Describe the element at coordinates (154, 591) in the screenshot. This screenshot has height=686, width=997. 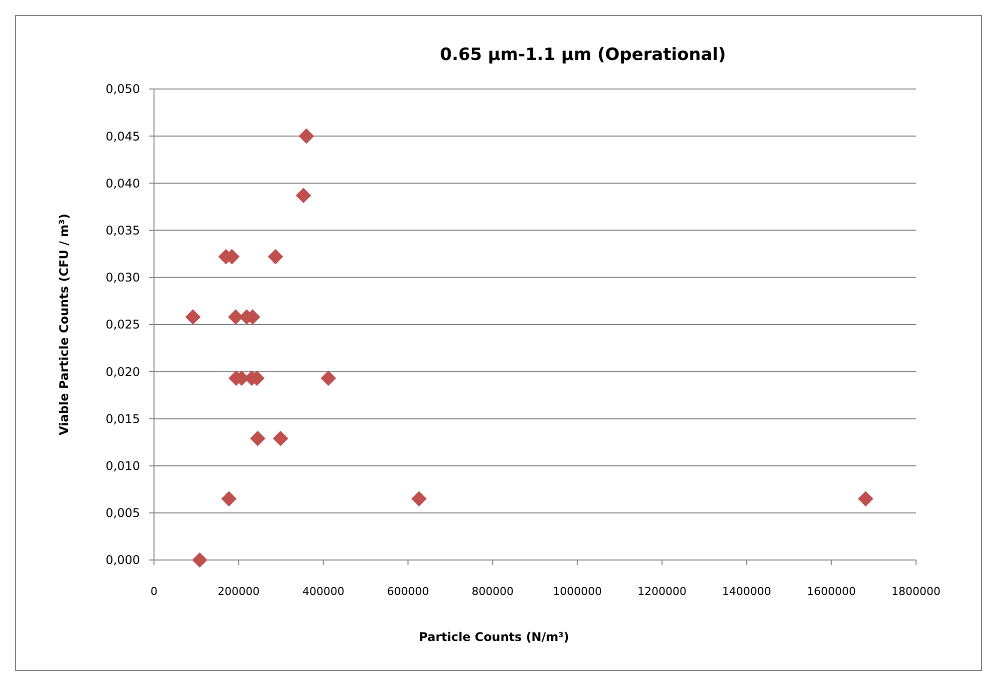
I see `x-tick-label: 0` at that location.